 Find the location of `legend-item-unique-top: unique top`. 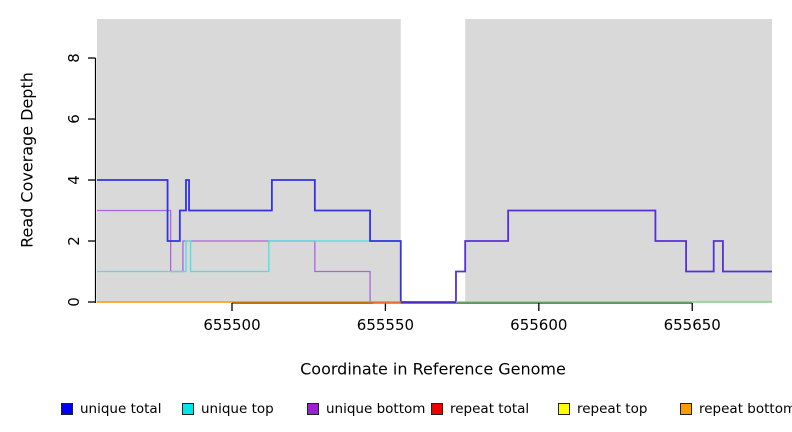

legend-item-unique-top: unique top is located at coordinates (228, 409).